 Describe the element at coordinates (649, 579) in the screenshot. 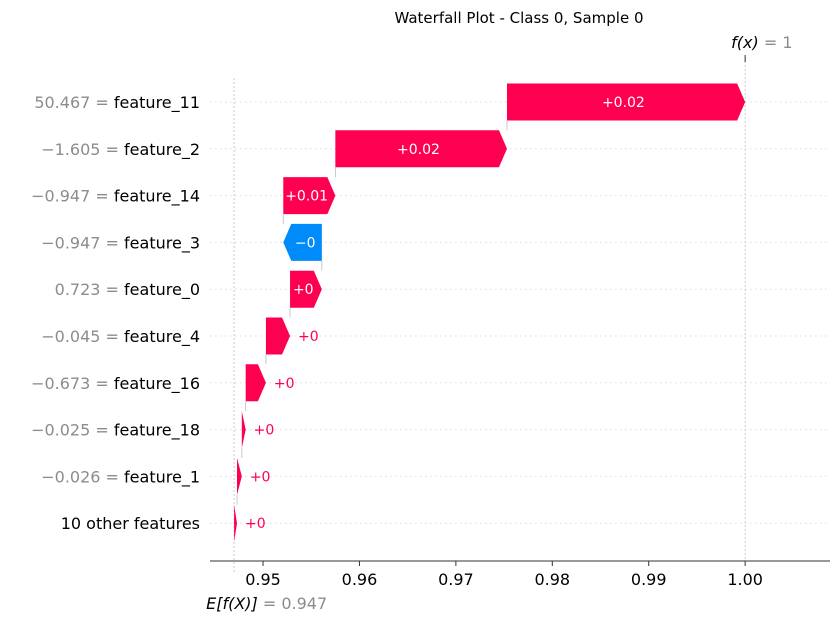

I see `x-tick-label: 0.99` at that location.